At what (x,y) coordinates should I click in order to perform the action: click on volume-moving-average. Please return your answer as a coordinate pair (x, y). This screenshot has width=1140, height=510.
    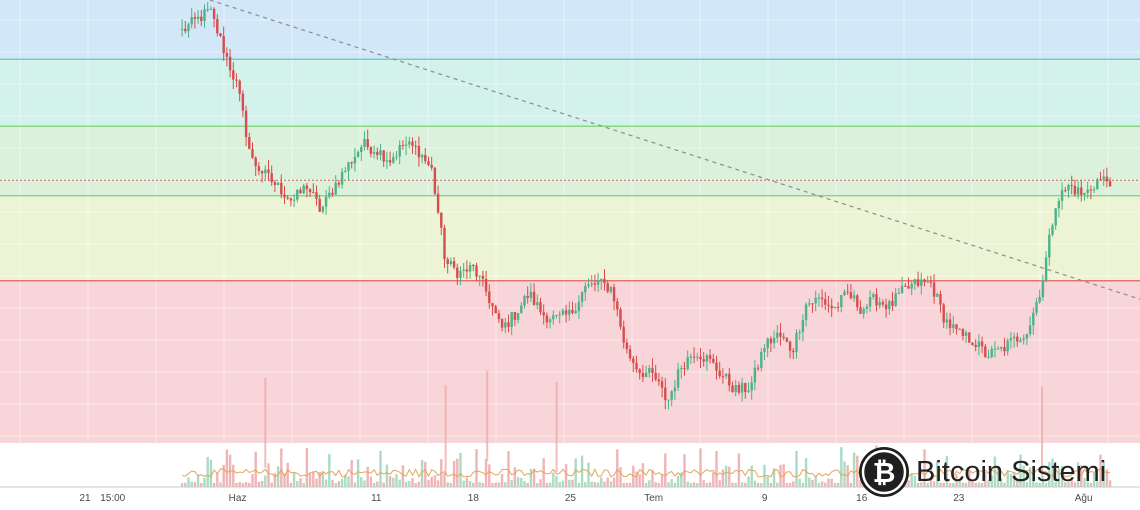
    Looking at the image, I should click on (646, 473).